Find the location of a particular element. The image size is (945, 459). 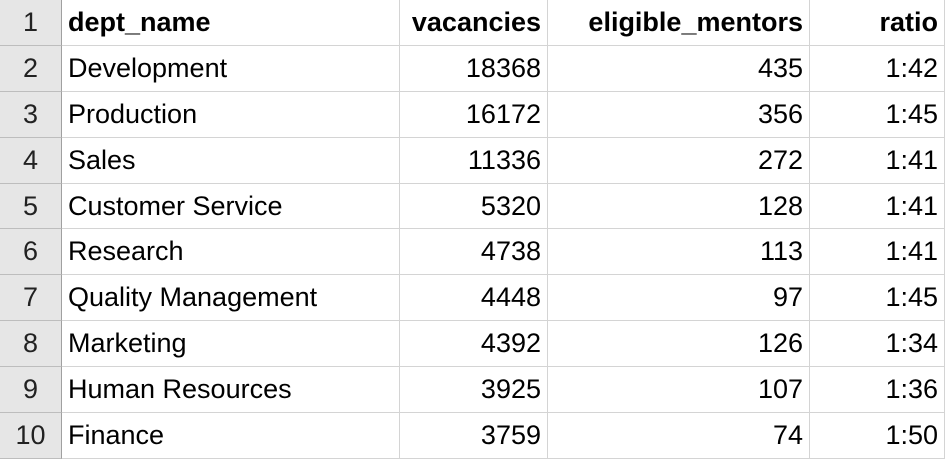

row-number: 6 is located at coordinates (31, 252).